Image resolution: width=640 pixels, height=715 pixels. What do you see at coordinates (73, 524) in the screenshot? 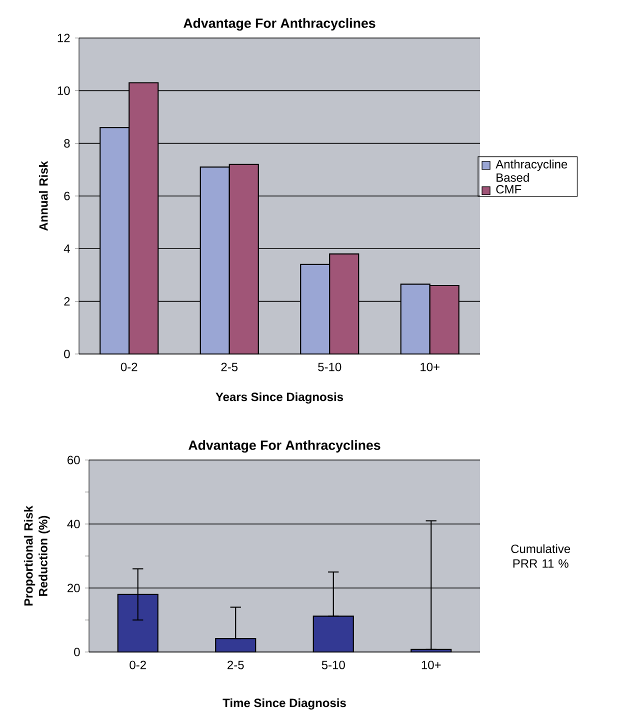
I see `y-tick-label: 40` at bounding box center [73, 524].